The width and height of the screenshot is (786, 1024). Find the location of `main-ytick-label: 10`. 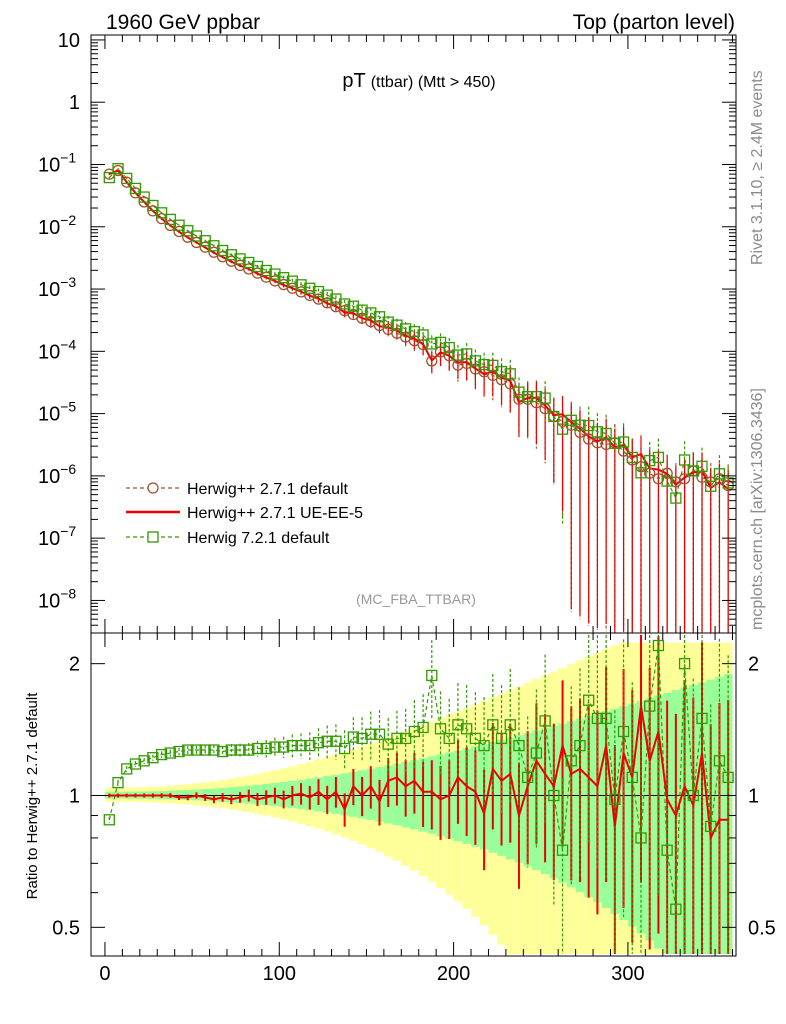

main-ytick-label: 10 is located at coordinates (69, 41).